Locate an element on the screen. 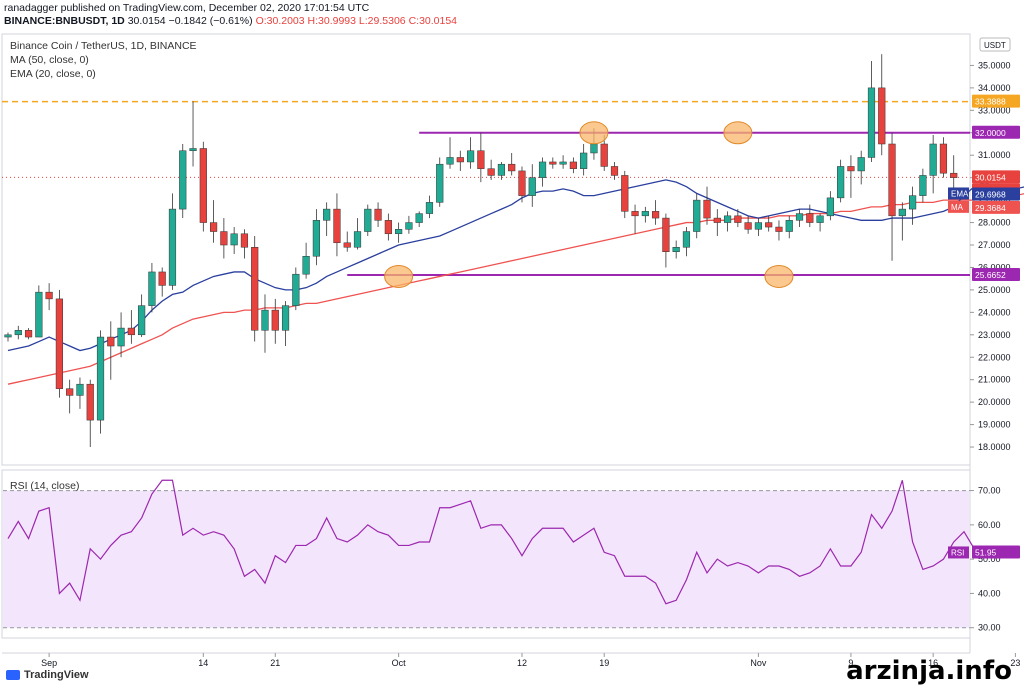 This screenshot has height=689, width=1024. rsi-tick-label: 60.00 is located at coordinates (989, 525).